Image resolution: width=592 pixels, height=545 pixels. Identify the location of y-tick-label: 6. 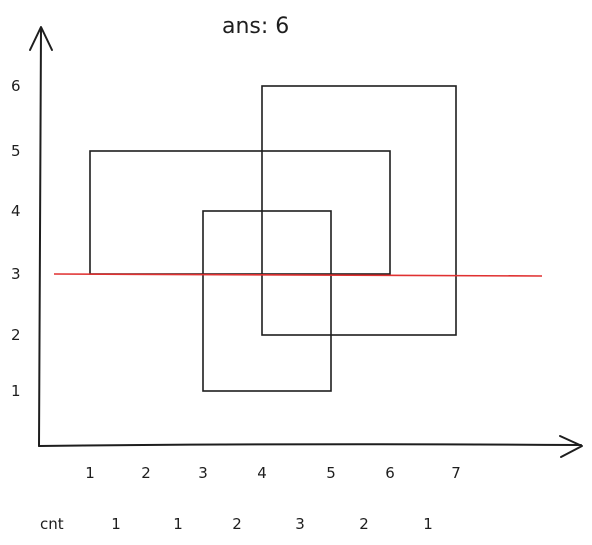
(16, 86).